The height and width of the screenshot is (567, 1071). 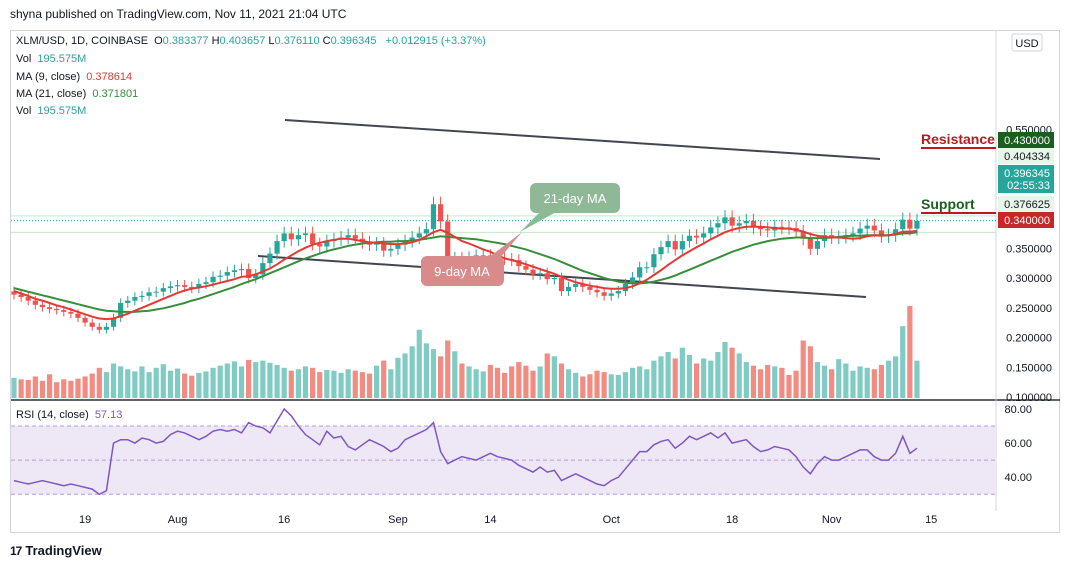 I want to click on ma21-line, so click(x=465, y=272).